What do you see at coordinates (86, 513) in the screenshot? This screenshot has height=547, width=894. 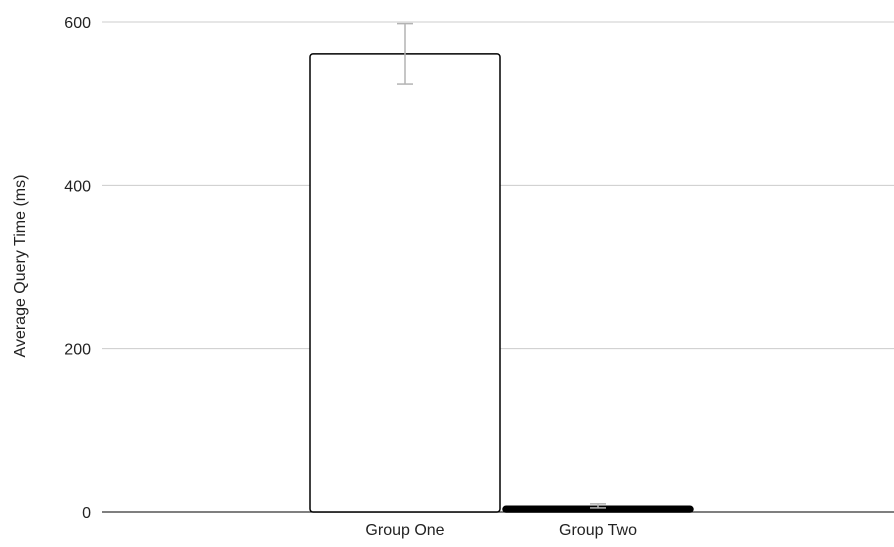 I see `y-tick-label: 0` at bounding box center [86, 513].